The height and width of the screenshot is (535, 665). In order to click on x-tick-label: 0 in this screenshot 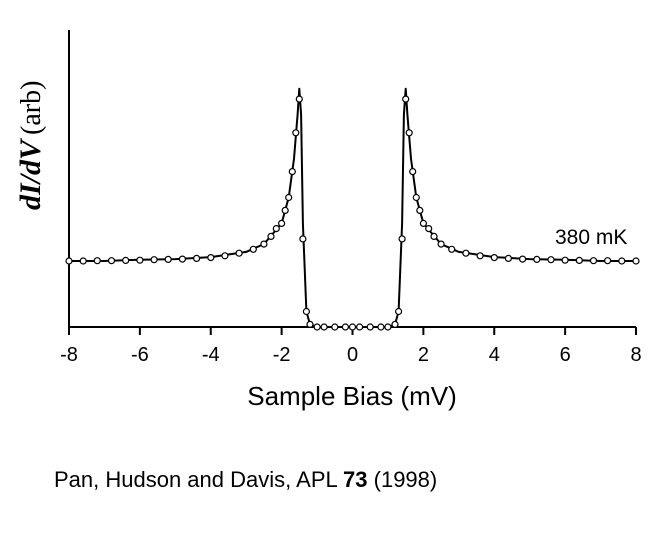, I will do `click(352, 355)`.